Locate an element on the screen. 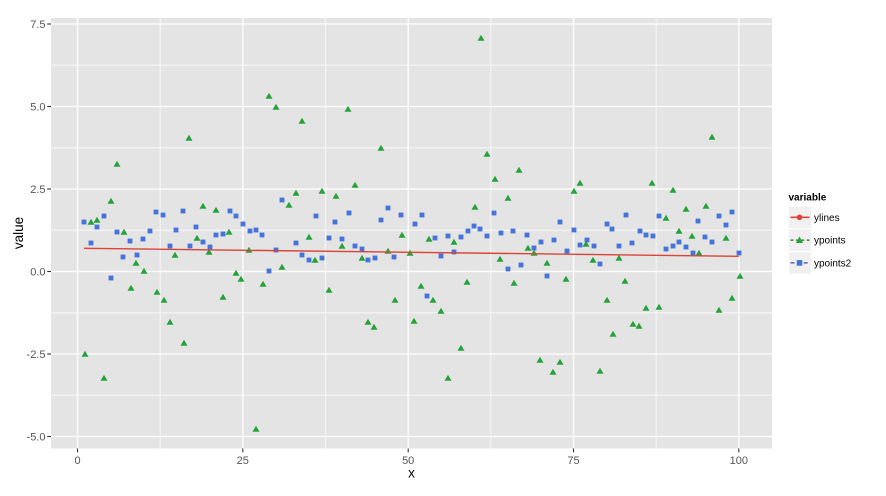  svg-text: ylines is located at coordinates (827, 218).